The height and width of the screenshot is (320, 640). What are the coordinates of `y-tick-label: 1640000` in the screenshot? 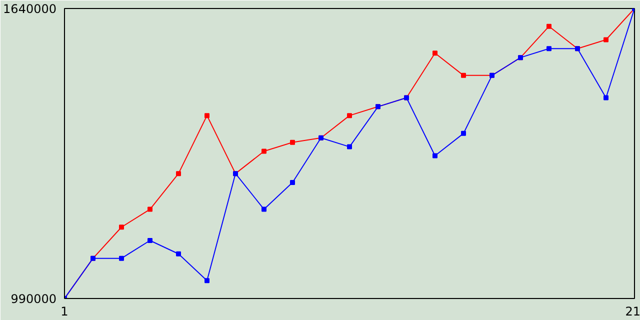 It's located at (30, 9).